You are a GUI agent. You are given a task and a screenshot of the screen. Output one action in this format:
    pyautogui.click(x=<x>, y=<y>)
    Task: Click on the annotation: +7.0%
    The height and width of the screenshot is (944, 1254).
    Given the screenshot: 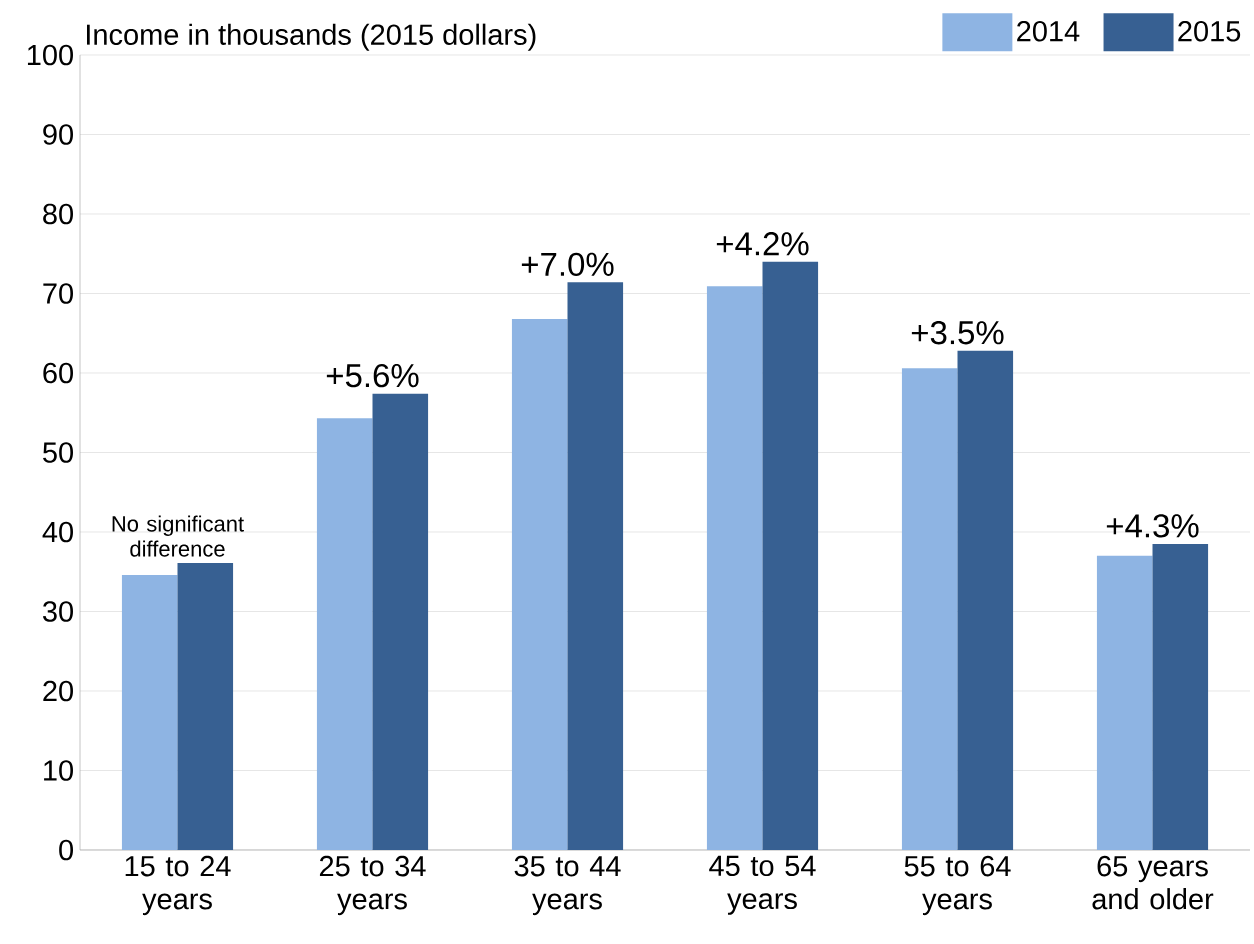 What is the action you would take?
    pyautogui.click(x=567, y=264)
    